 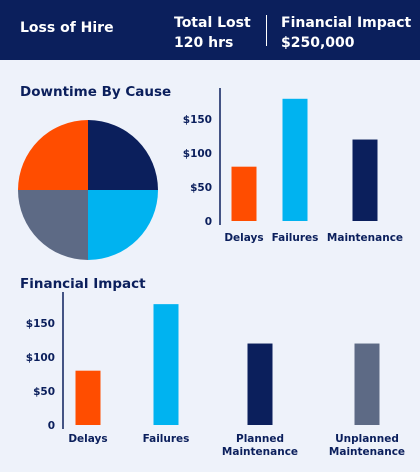 What do you see at coordinates (51, 426) in the screenshot?
I see `financial-y-tick-label: 0` at bounding box center [51, 426].